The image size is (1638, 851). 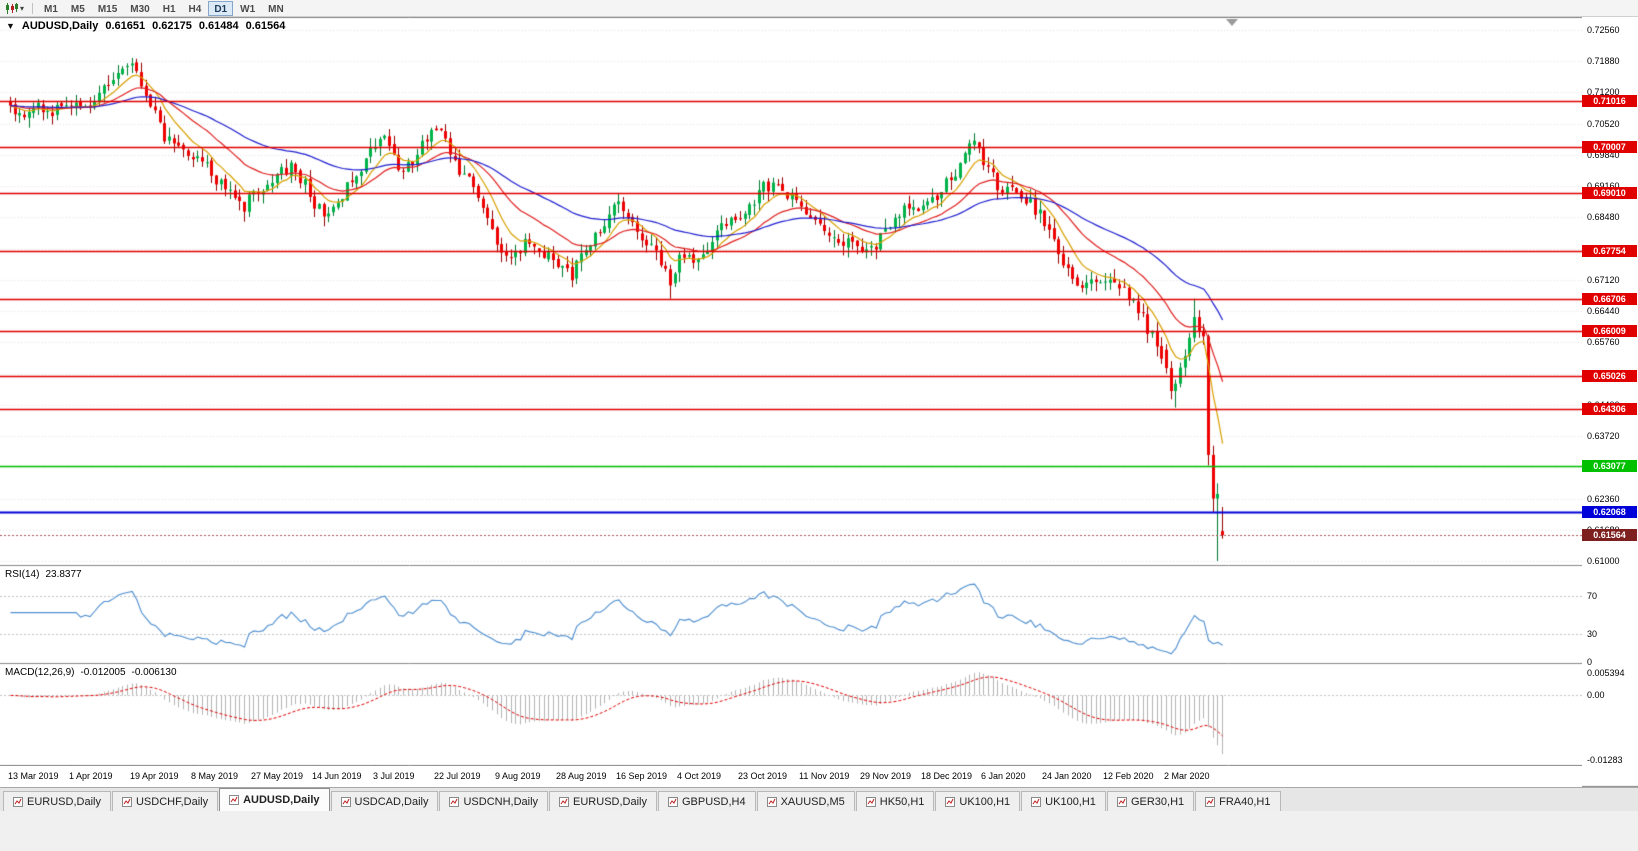 What do you see at coordinates (1603, 155) in the screenshot?
I see `price-tick: 0.69840` at bounding box center [1603, 155].